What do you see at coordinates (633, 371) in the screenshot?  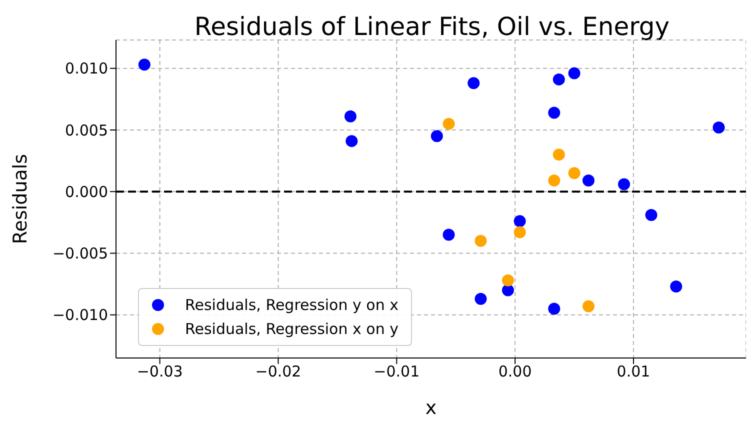 I see `x-tick-label: 0.01` at bounding box center [633, 371].